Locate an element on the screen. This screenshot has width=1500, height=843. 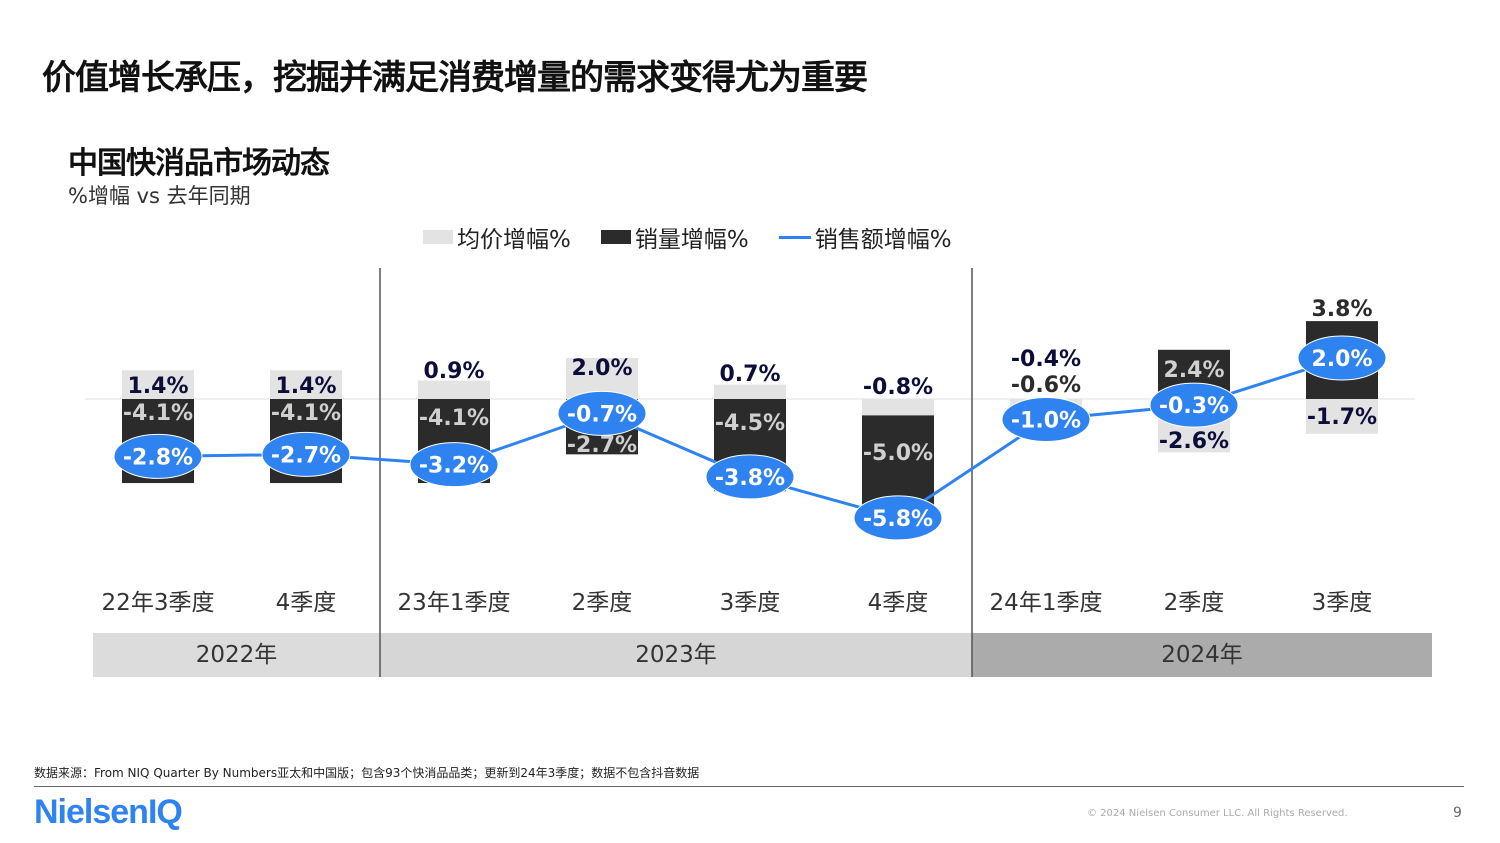
category-label: 22年3季度 is located at coordinates (158, 603).